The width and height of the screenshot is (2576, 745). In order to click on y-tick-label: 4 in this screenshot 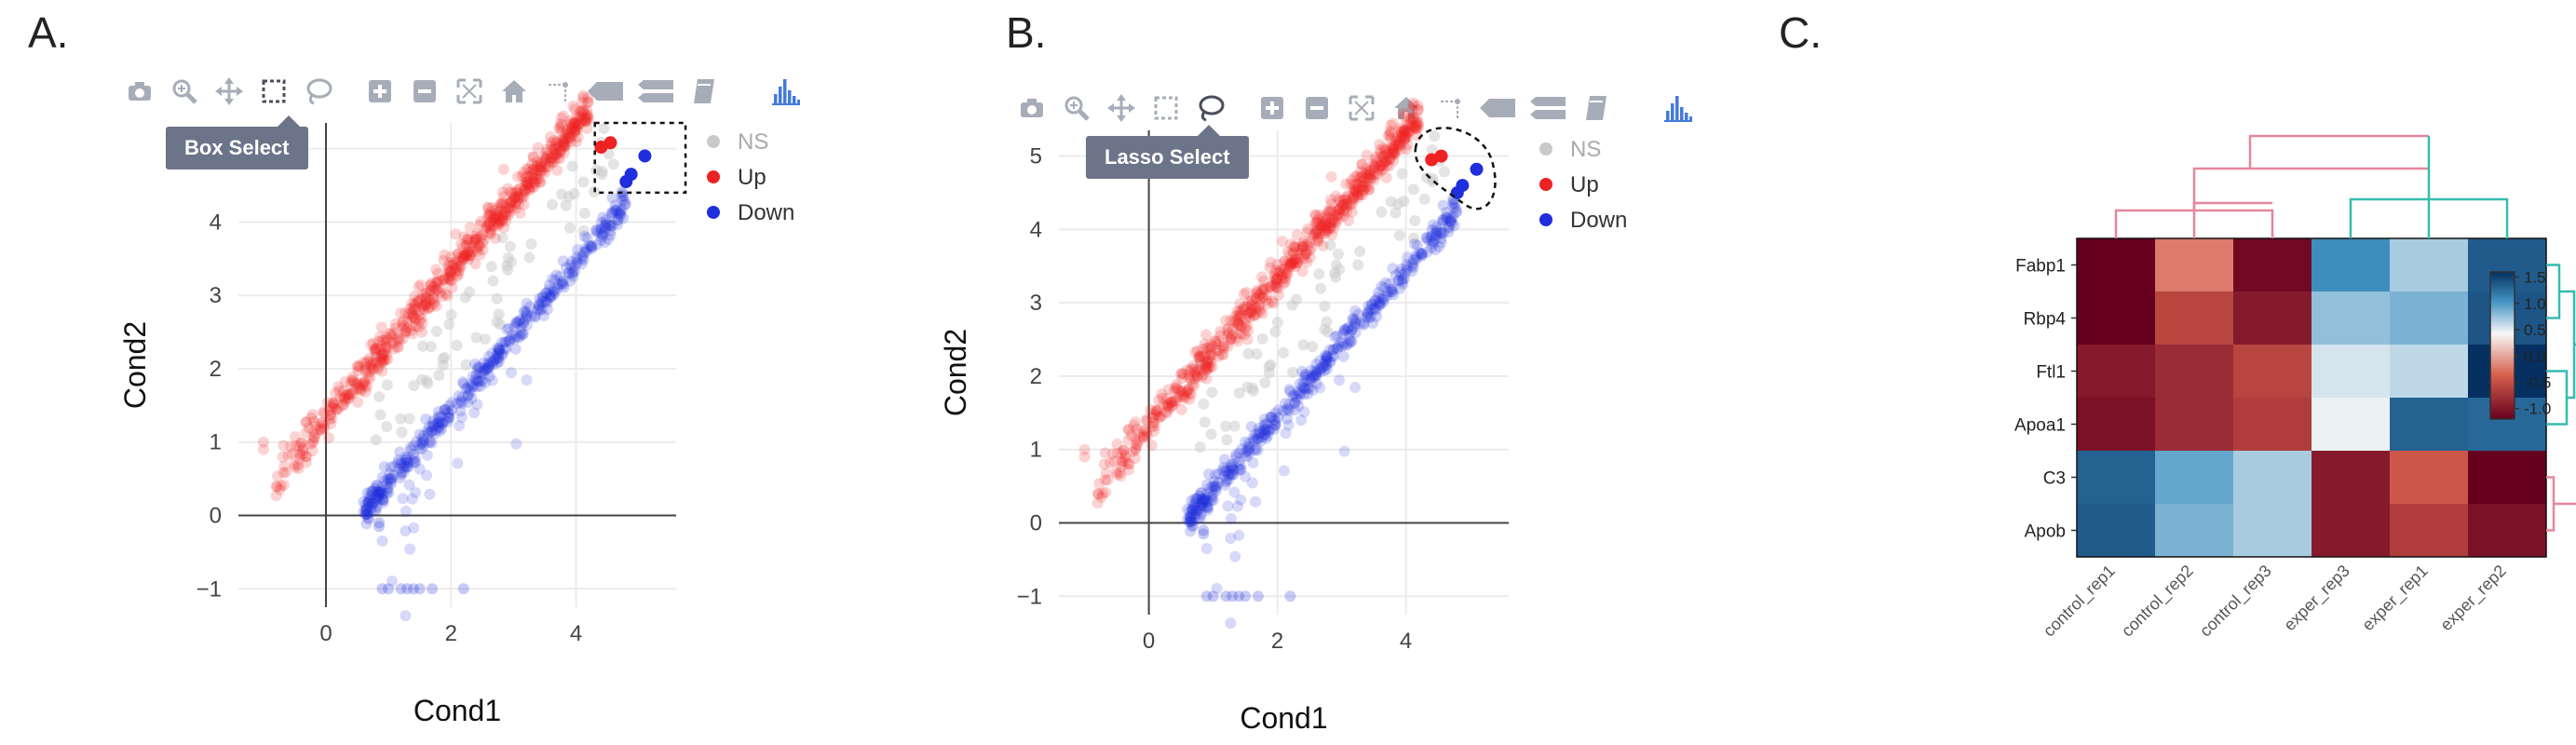, I will do `click(216, 223)`.